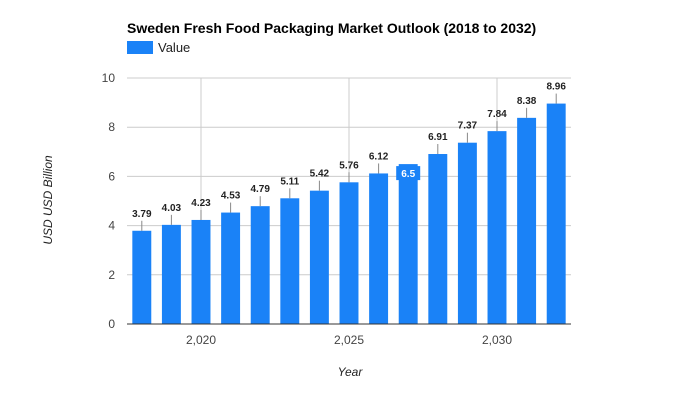 This screenshot has width=700, height=400. What do you see at coordinates (527, 101) in the screenshot?
I see `data-label: 8.38` at bounding box center [527, 101].